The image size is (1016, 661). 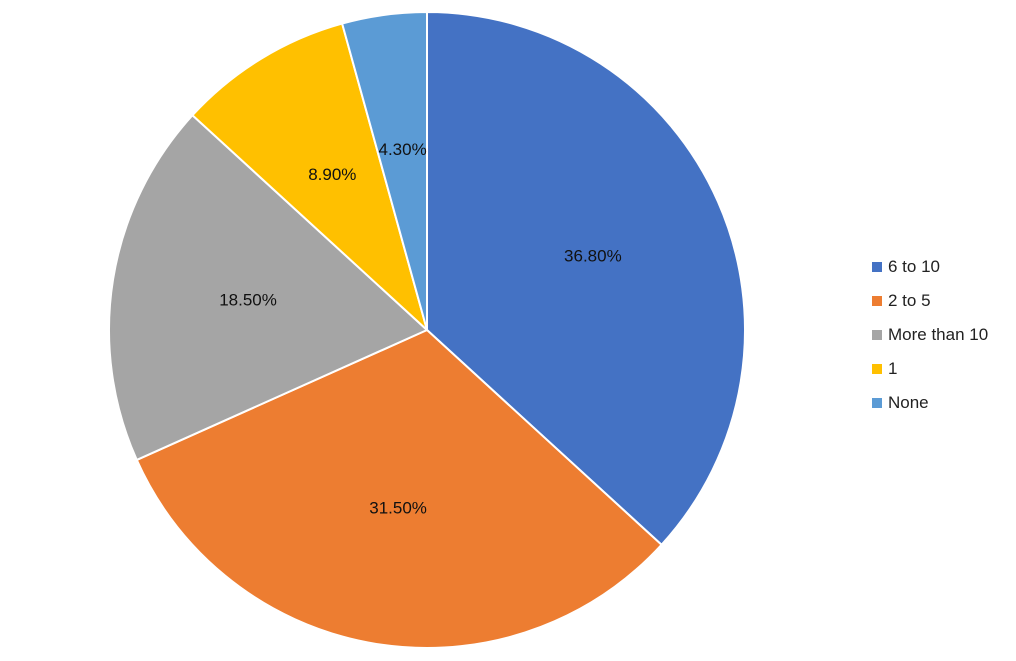 I want to click on legend-label: 6 to 10, so click(x=914, y=266).